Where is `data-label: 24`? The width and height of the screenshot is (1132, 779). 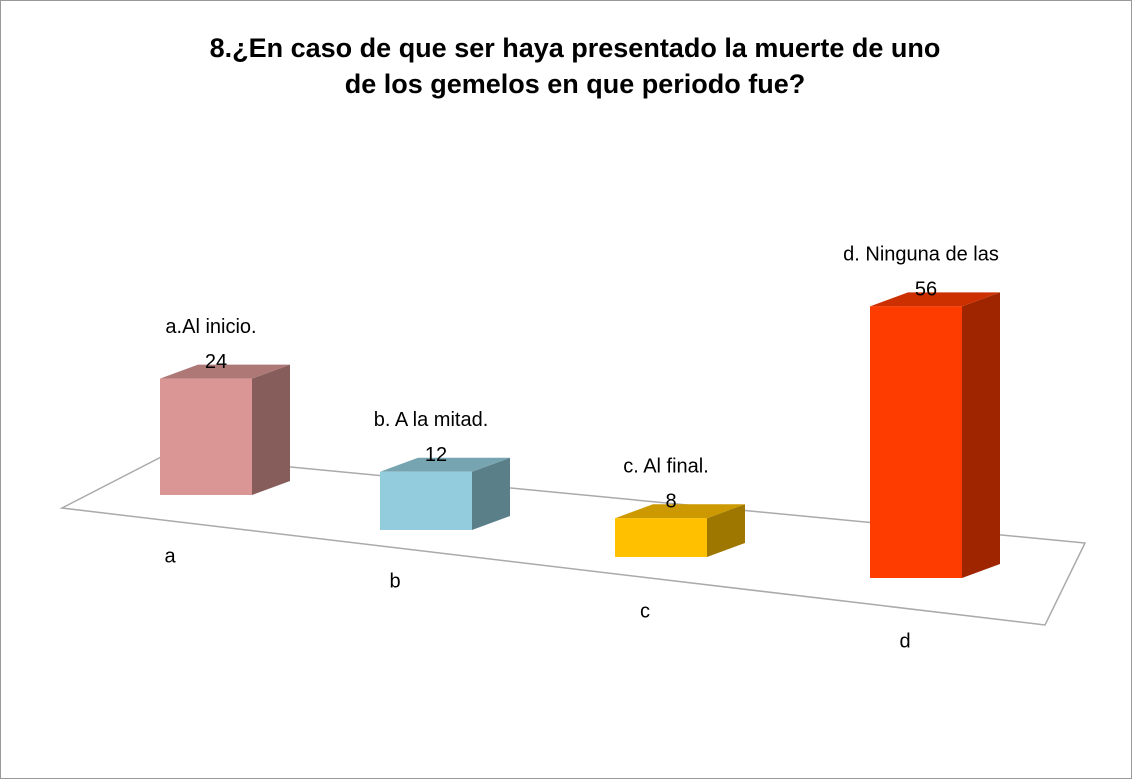 data-label: 24 is located at coordinates (216, 362).